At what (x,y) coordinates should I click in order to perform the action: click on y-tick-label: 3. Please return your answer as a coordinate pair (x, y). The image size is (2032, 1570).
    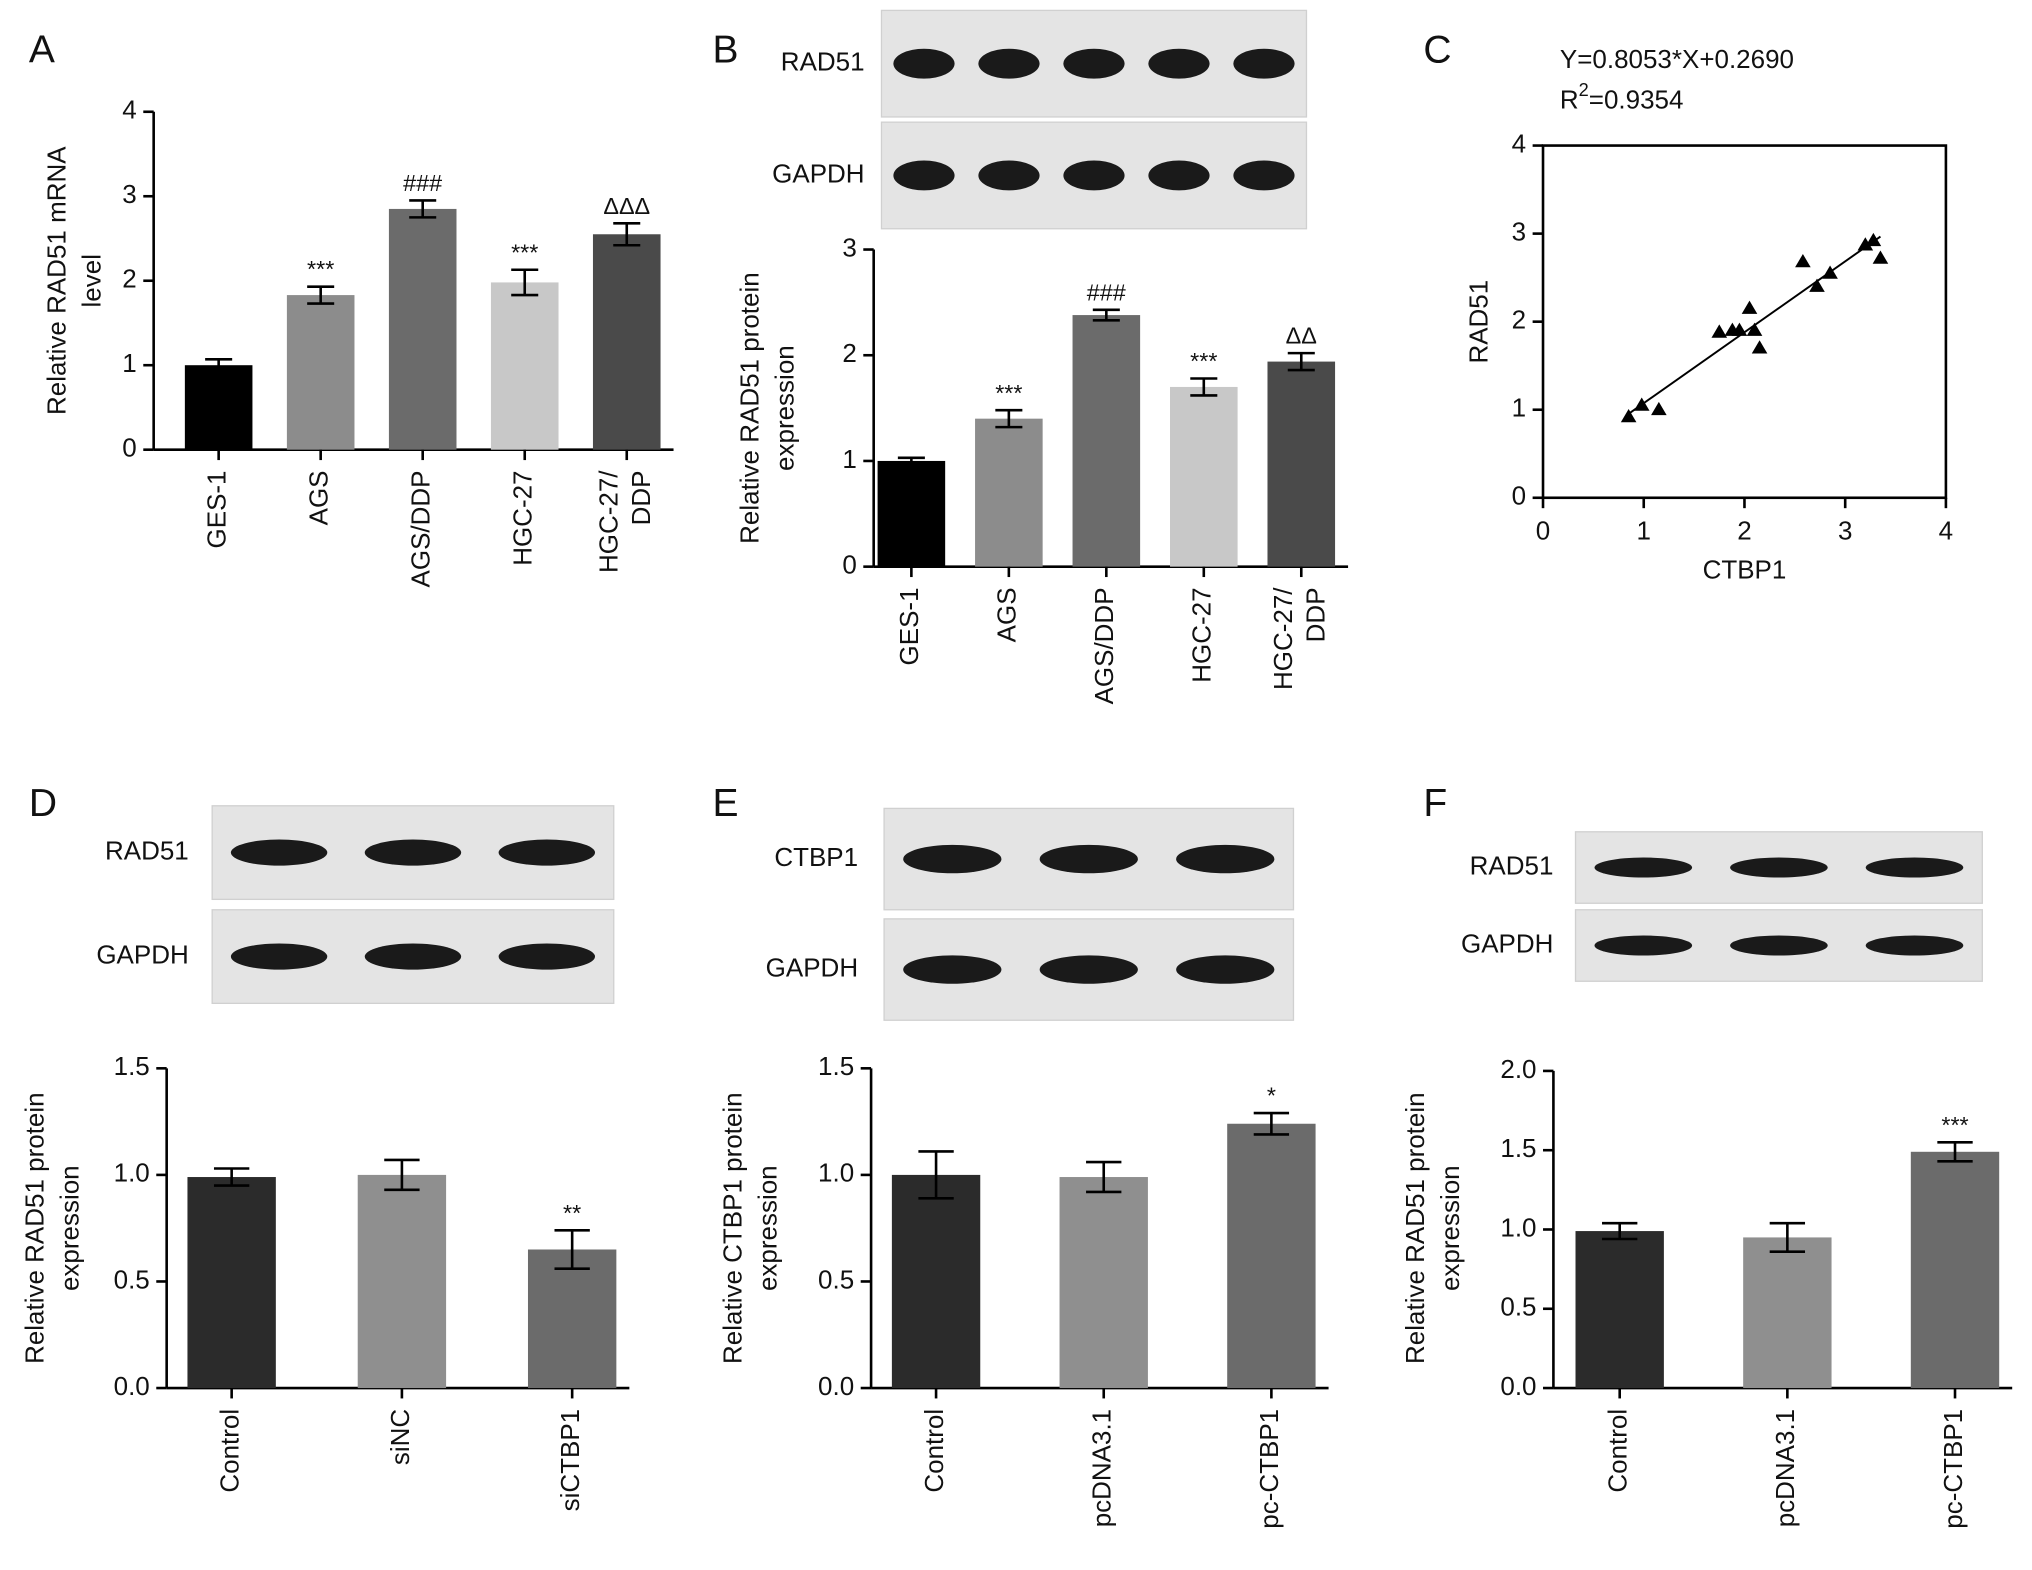
    Looking at the image, I should click on (849, 247).